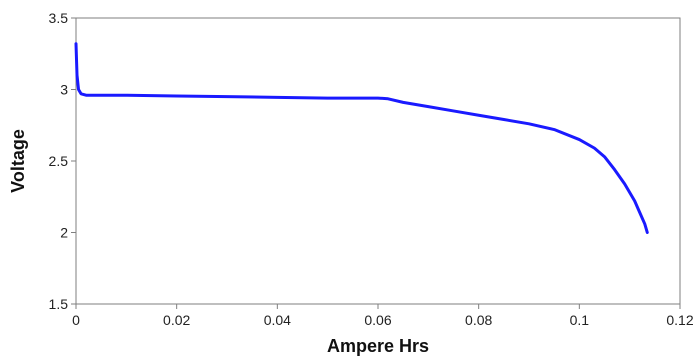 The width and height of the screenshot is (694, 360). Describe the element at coordinates (679, 320) in the screenshot. I see `x-tick-label: 0.12` at that location.